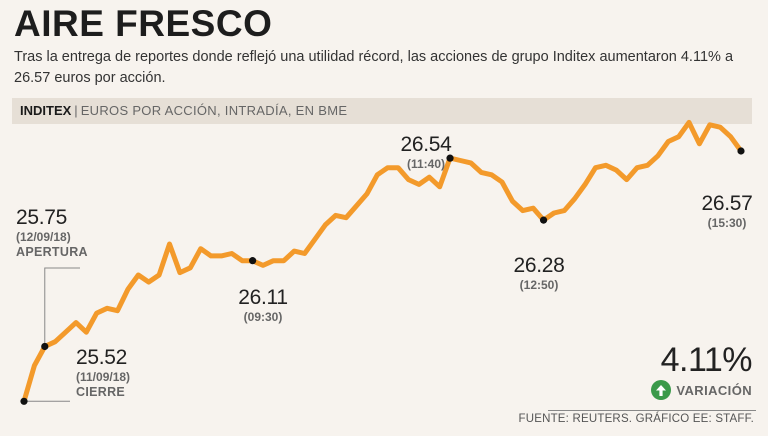 This screenshot has height=436, width=768. Describe the element at coordinates (426, 164) in the screenshot. I see `annotation-1140-time: (11:40)` at that location.